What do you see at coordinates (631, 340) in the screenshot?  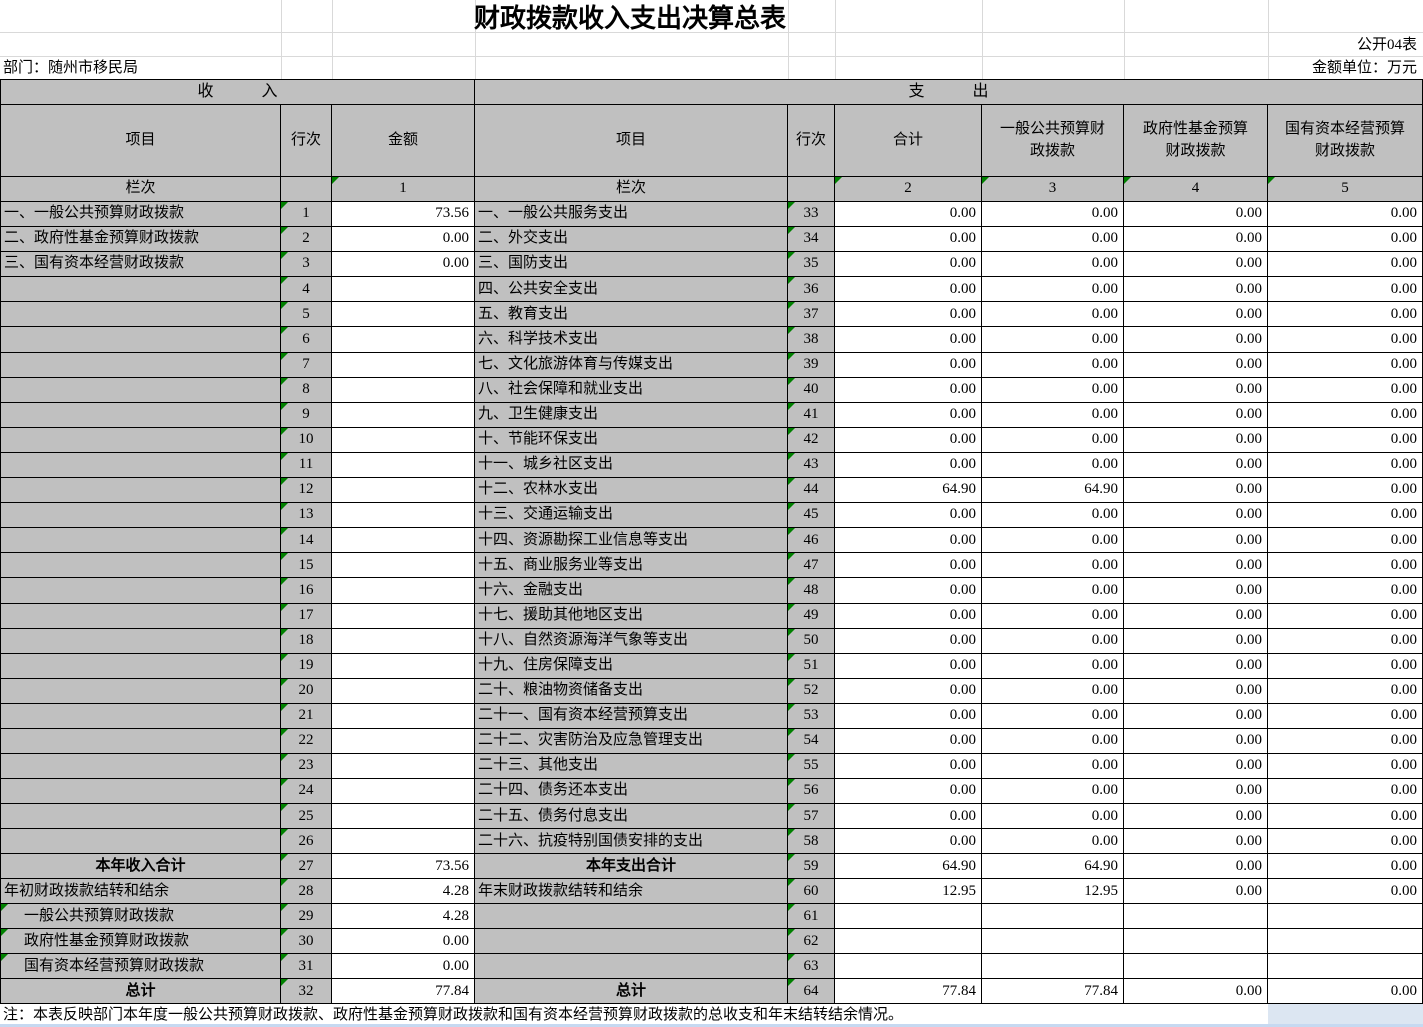 I see `expense-item-cell: 六、科学技术支出` at bounding box center [631, 340].